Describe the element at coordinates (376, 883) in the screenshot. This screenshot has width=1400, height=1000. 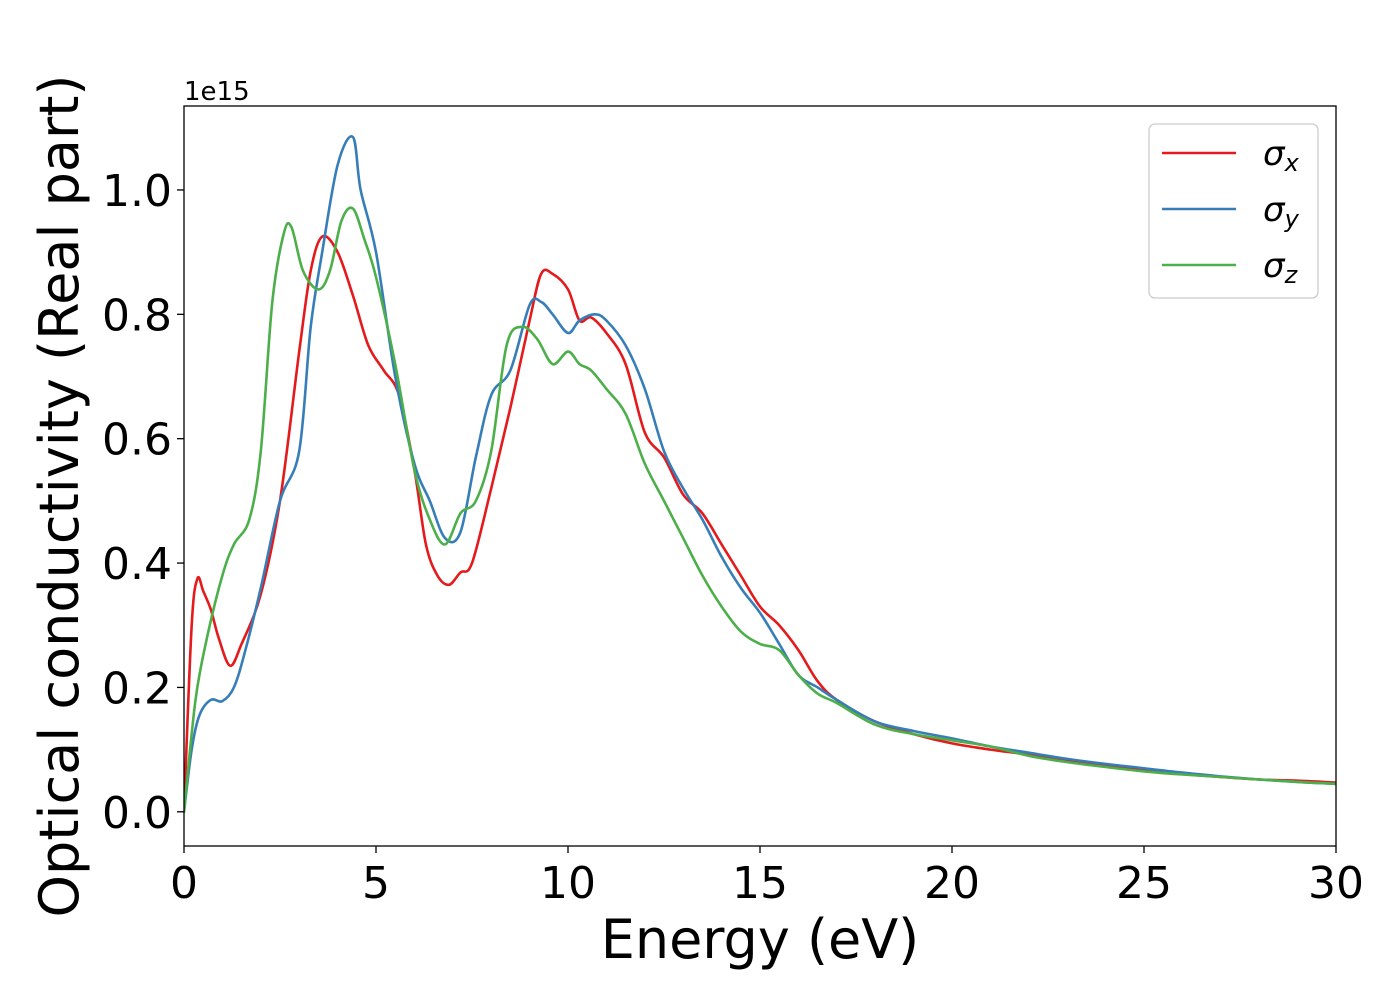
I see `x-tick-label: 5` at that location.